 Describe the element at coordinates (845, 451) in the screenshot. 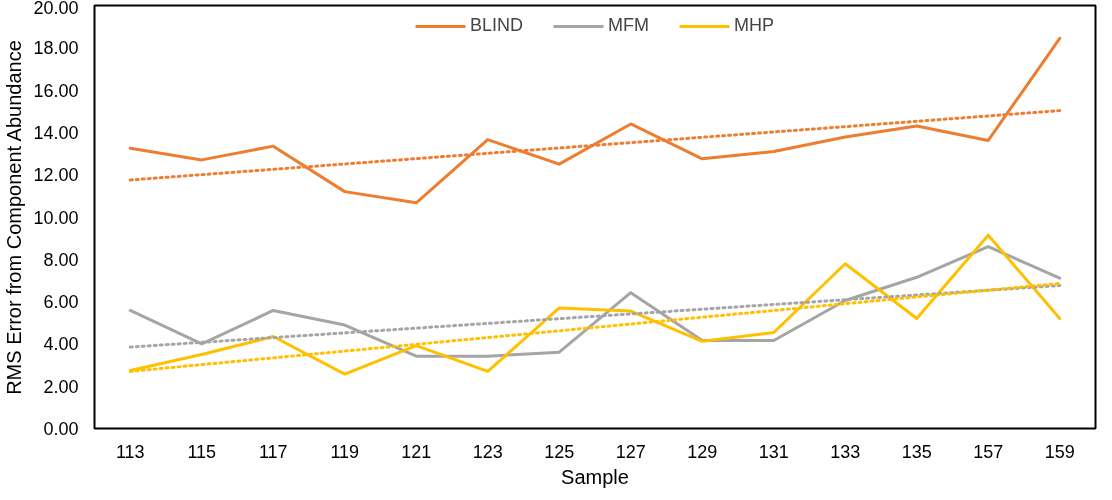

I see `x-tick-label: 133` at that location.